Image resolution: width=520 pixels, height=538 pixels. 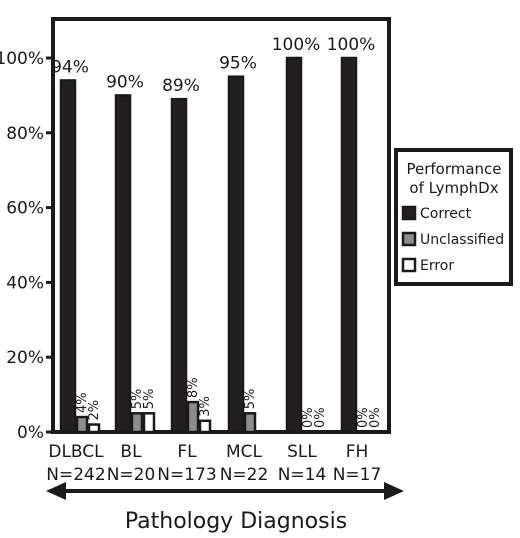 I want to click on data-label-correct-bl: 90%, so click(x=125, y=82).